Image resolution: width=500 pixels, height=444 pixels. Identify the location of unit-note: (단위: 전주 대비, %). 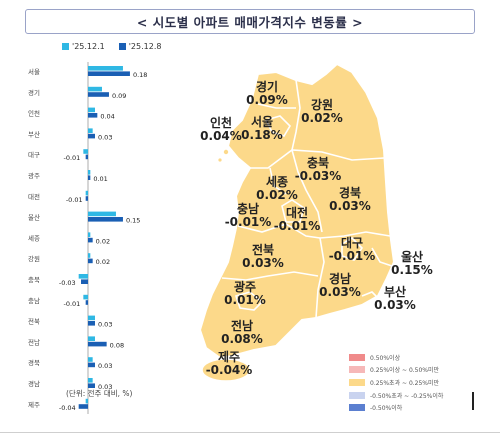
(99, 393).